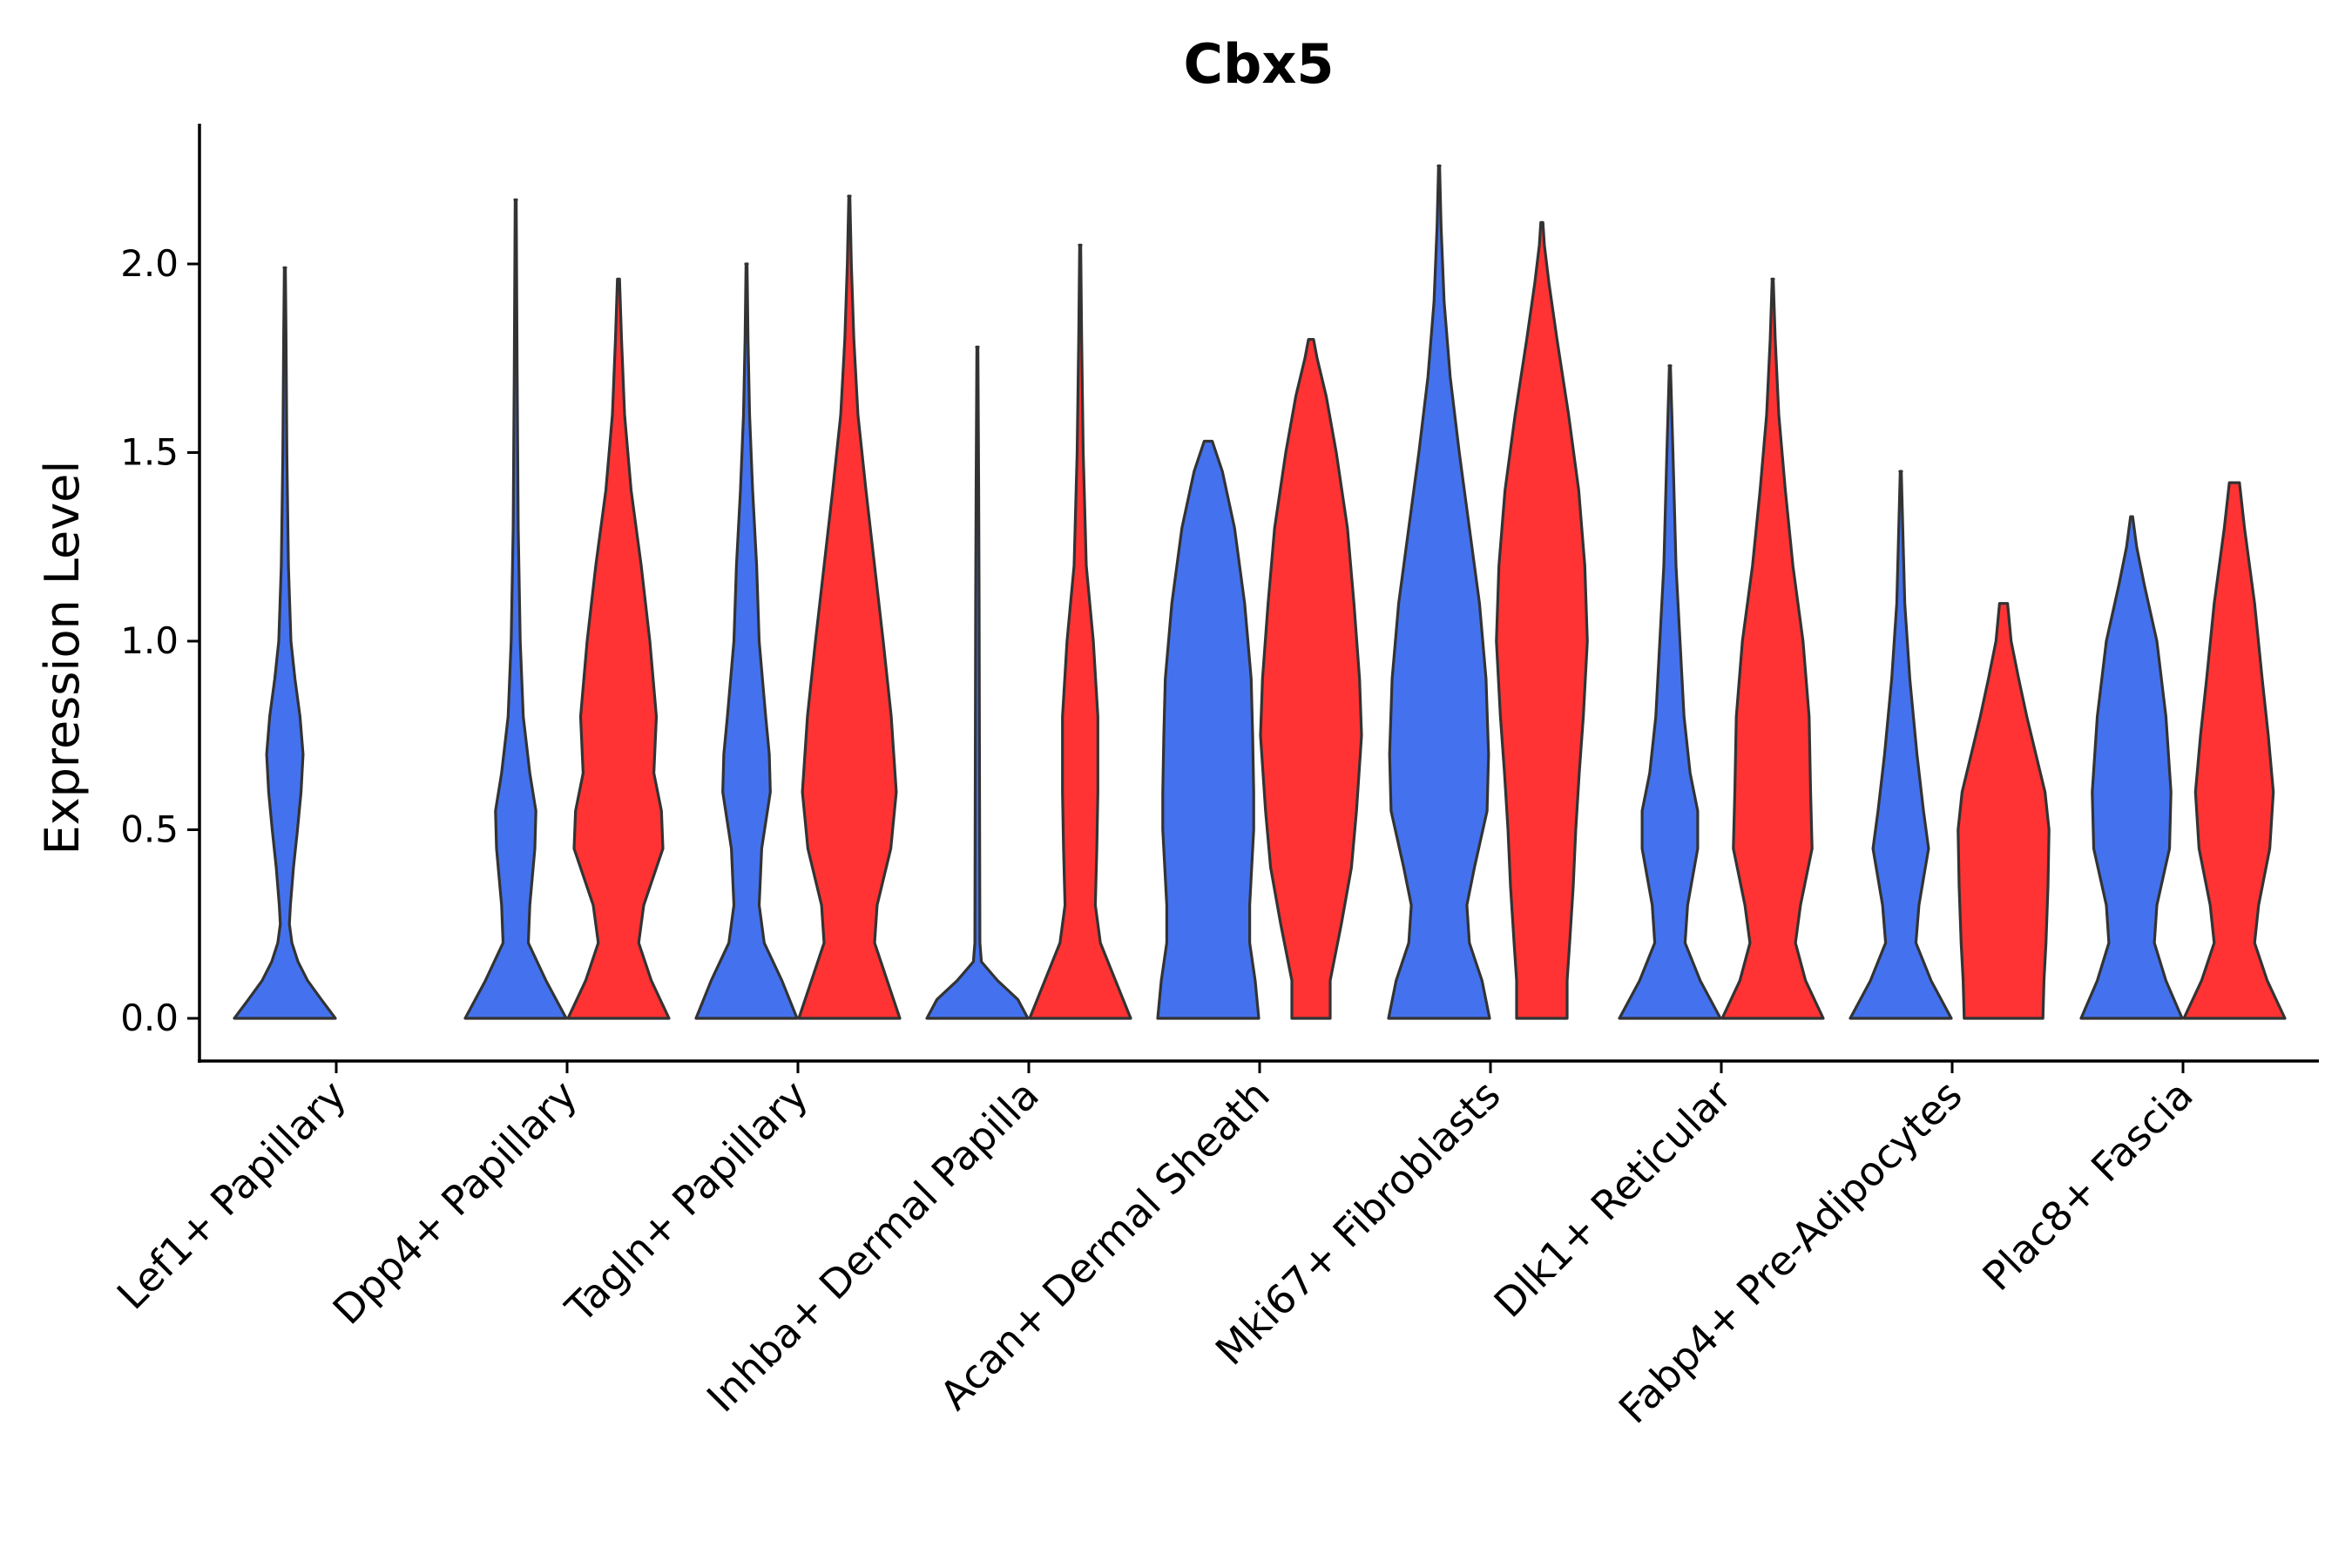  Describe the element at coordinates (150, 1018) in the screenshot. I see `y-tick-label: 0.0` at that location.